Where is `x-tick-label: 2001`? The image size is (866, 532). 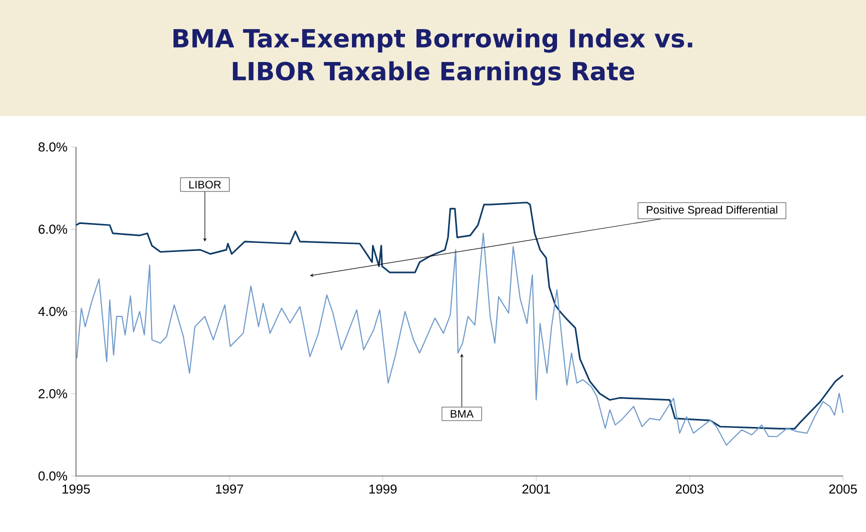
x-tick-label: 2001 is located at coordinates (536, 489).